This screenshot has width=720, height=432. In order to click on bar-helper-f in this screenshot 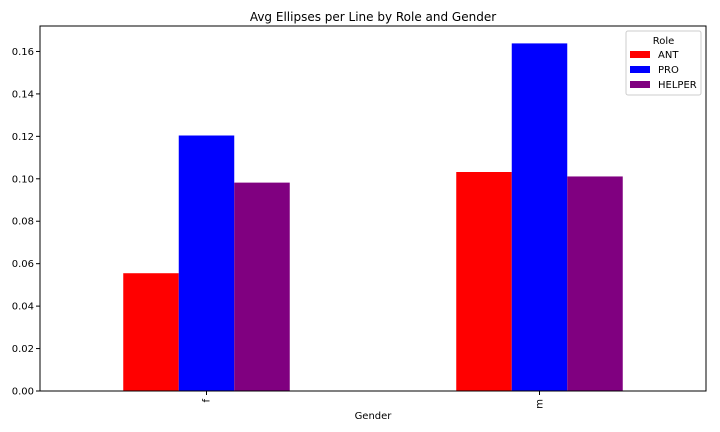, I will do `click(262, 286)`.